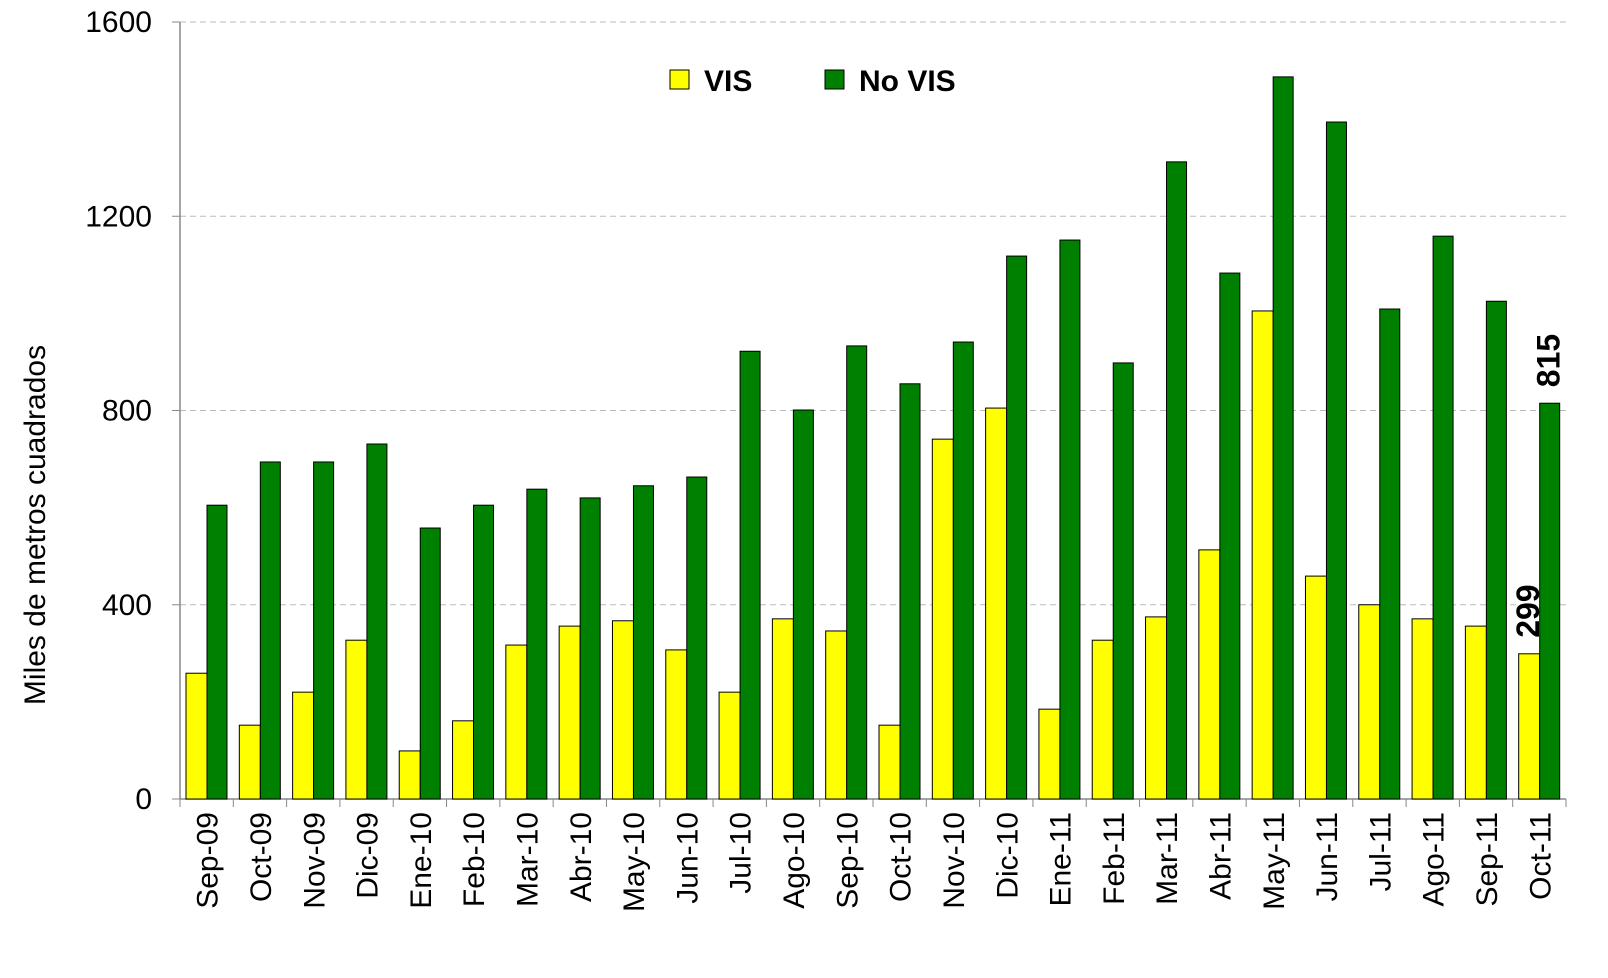  Describe the element at coordinates (794, 860) in the screenshot. I see `x-tick-label: Ago-10` at that location.